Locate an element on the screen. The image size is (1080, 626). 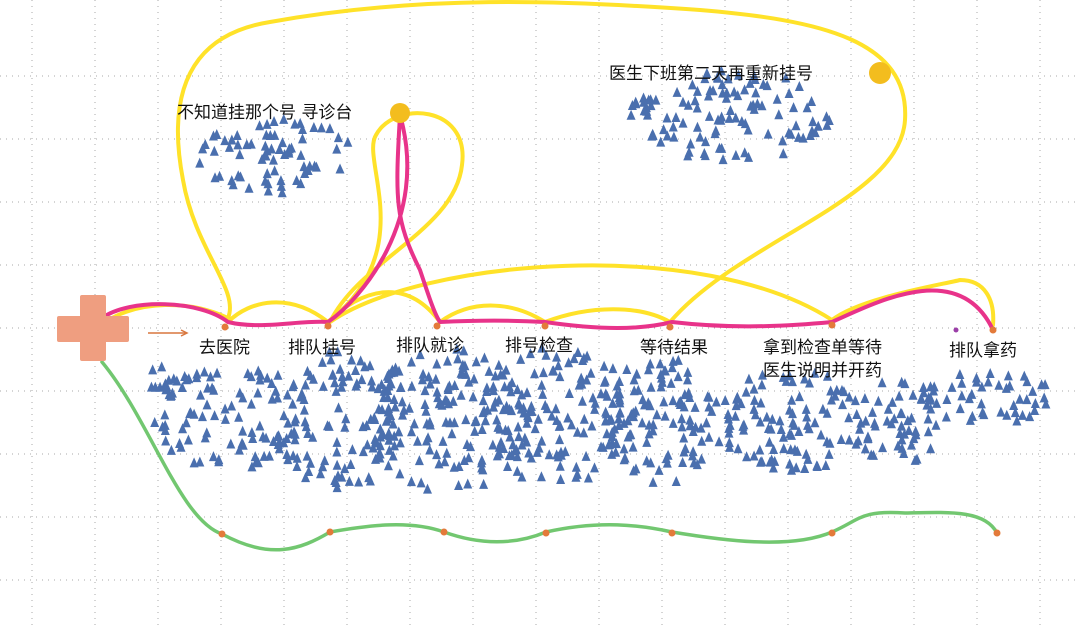
stage-label-queue-consult: 排队就诊 is located at coordinates (430, 346).